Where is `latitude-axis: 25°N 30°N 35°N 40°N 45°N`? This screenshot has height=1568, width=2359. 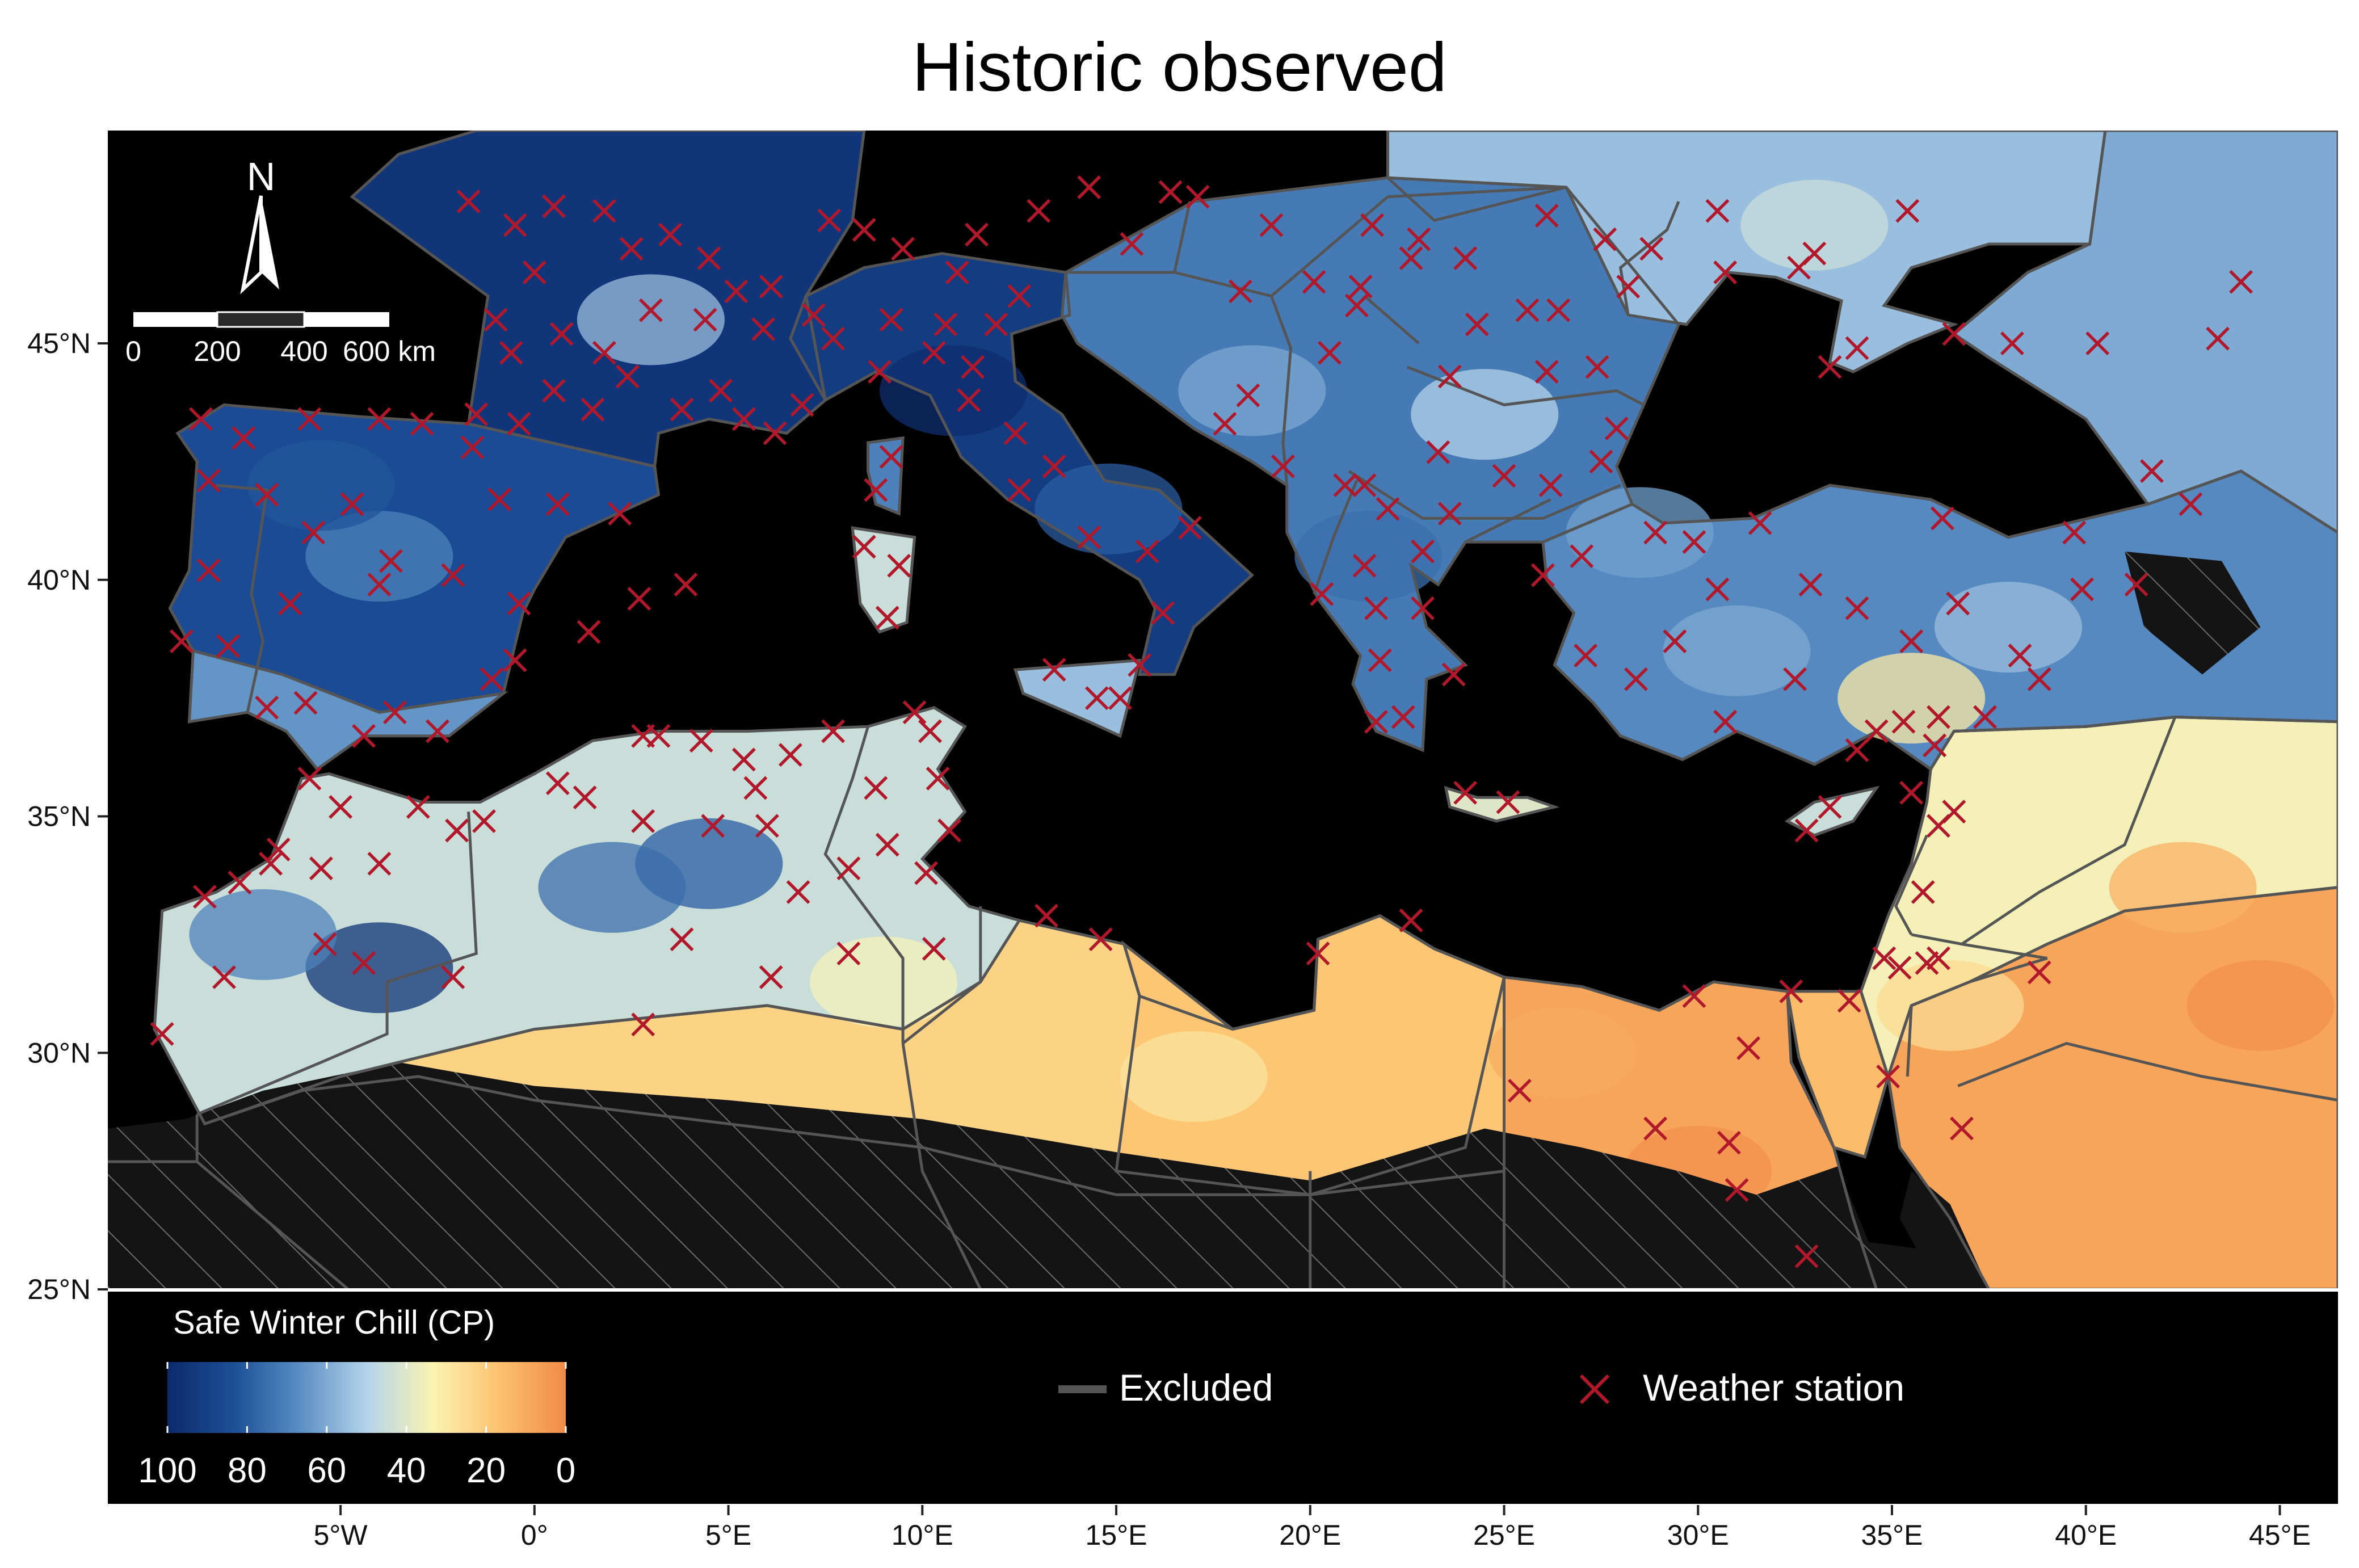 latitude-axis: 25°N 30°N 35°N 40°N 45°N is located at coordinates (67, 816).